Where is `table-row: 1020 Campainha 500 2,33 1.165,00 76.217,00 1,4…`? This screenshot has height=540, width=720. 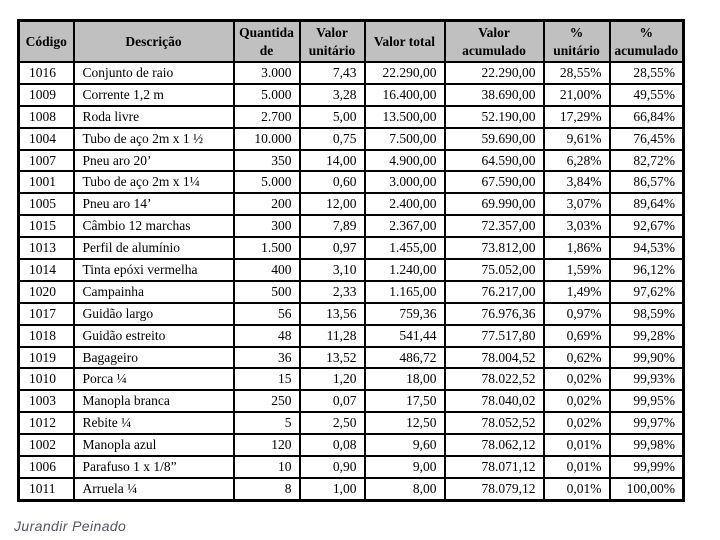 table-row: 1020 Campainha 500 2,33 1.165,00 76.217,00 1,4… is located at coordinates (351, 291).